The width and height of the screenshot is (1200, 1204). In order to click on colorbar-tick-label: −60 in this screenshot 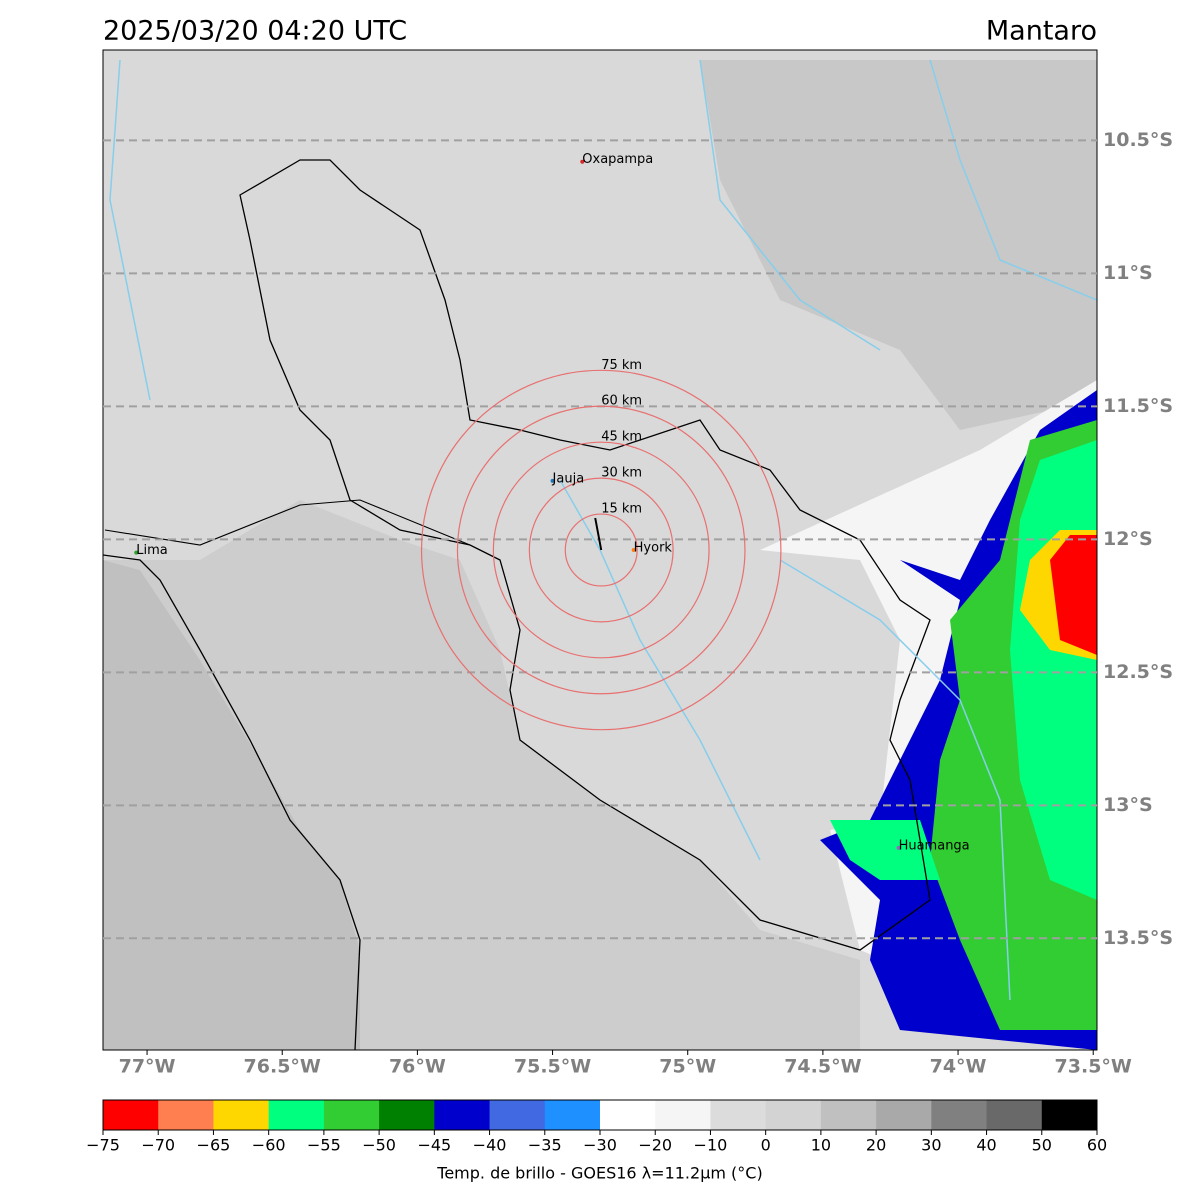, I will do `click(269, 1145)`.